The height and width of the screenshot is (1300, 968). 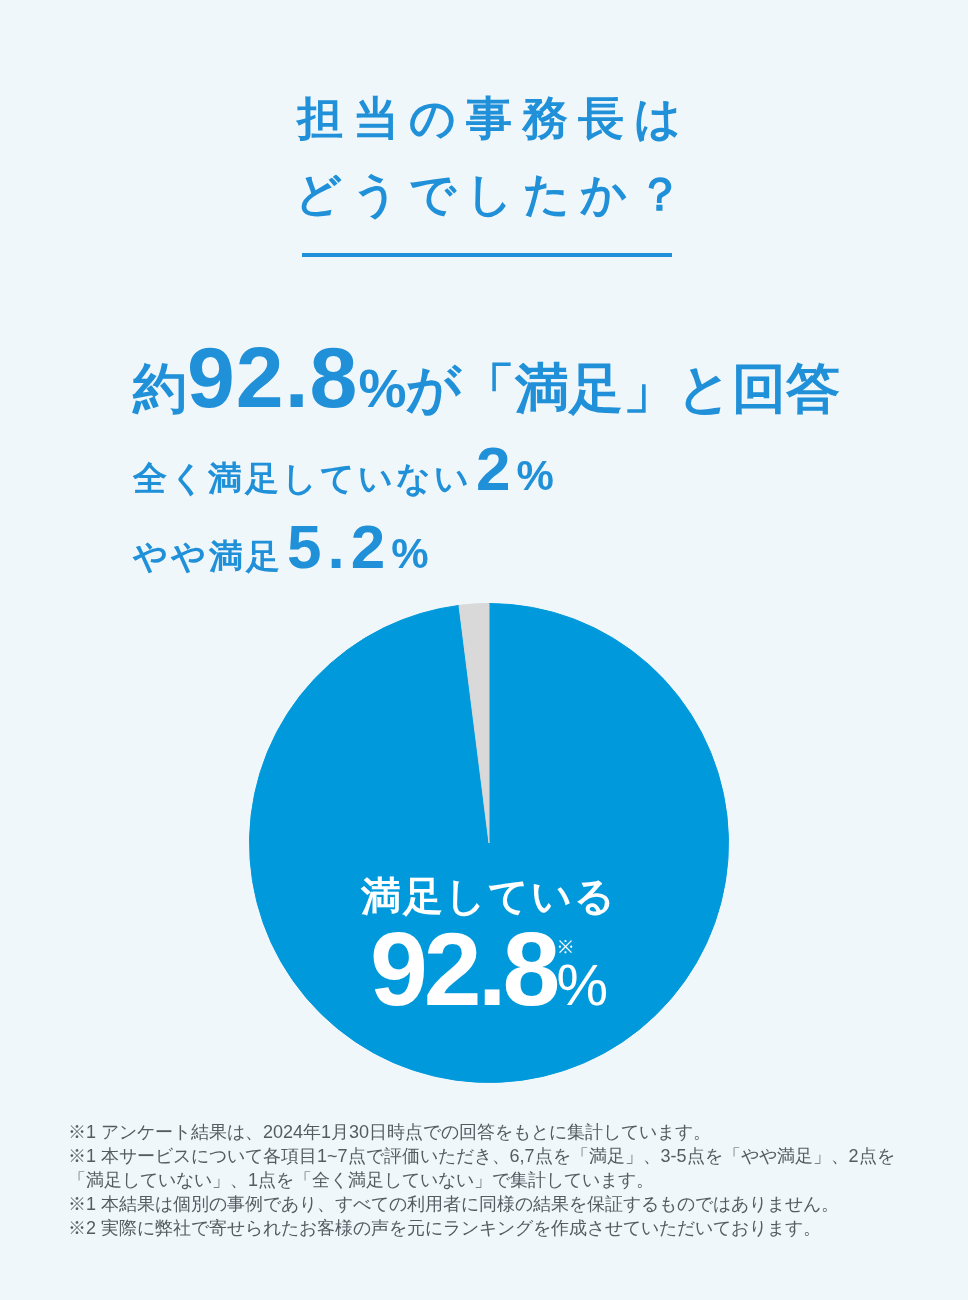 What do you see at coordinates (487, 377) in the screenshot?
I see `chart-subtitle: 約92.8%が「満足」と回答` at bounding box center [487, 377].